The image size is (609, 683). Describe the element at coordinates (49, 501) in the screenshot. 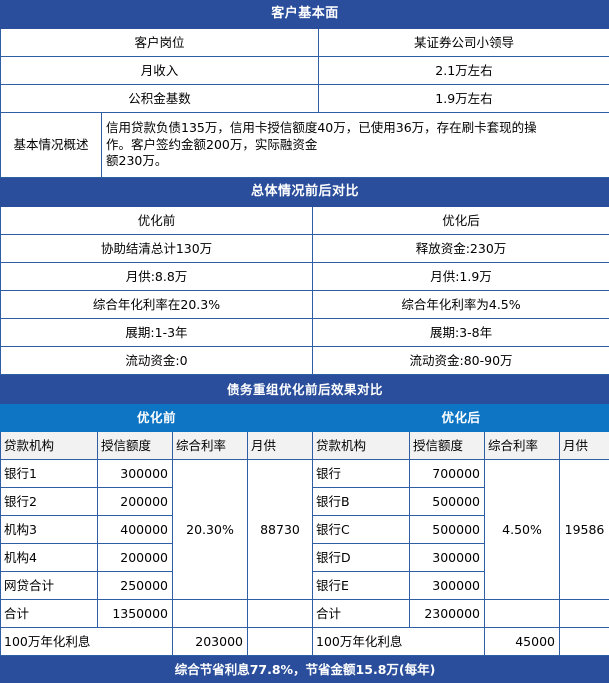

I see `before-institution-2: 银行2` at that location.